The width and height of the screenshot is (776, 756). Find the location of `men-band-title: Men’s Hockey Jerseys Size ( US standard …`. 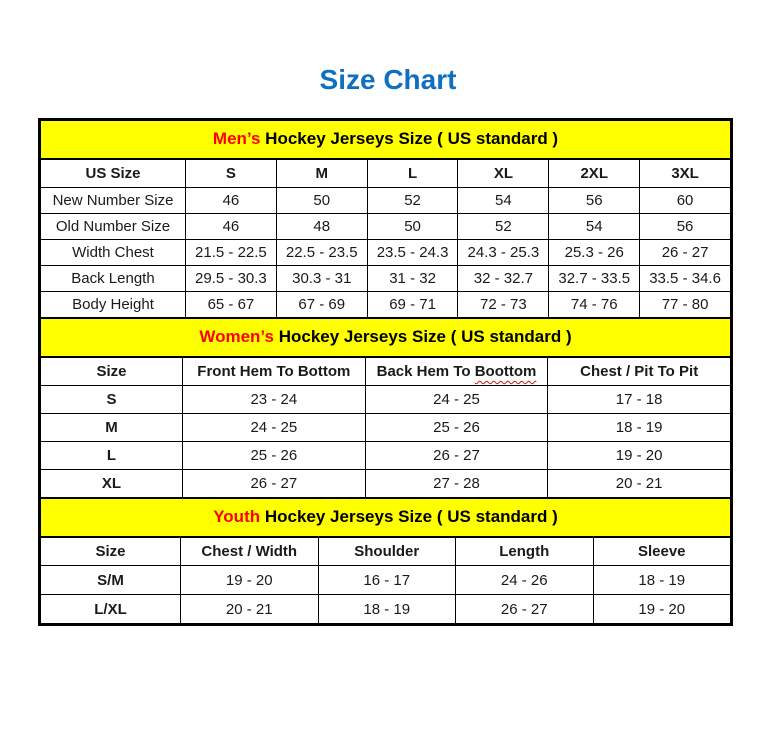

men-band-title: Men’s Hockey Jerseys Size ( US standard … is located at coordinates (385, 139).